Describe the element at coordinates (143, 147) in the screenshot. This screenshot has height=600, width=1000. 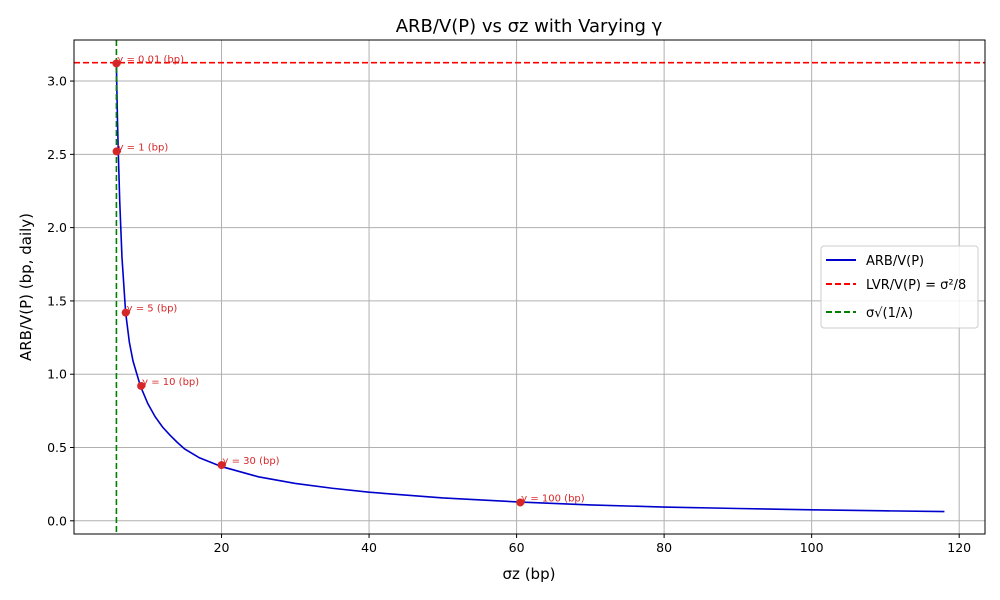
I see `gamma-annotation: γ = 1 (bp)` at that location.